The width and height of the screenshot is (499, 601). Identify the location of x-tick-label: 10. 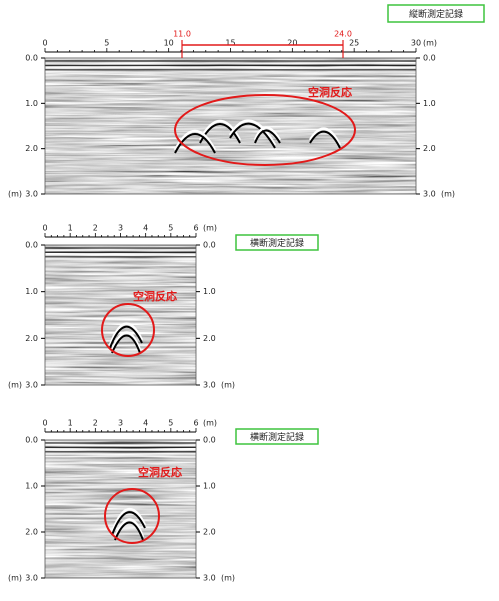
(169, 43).